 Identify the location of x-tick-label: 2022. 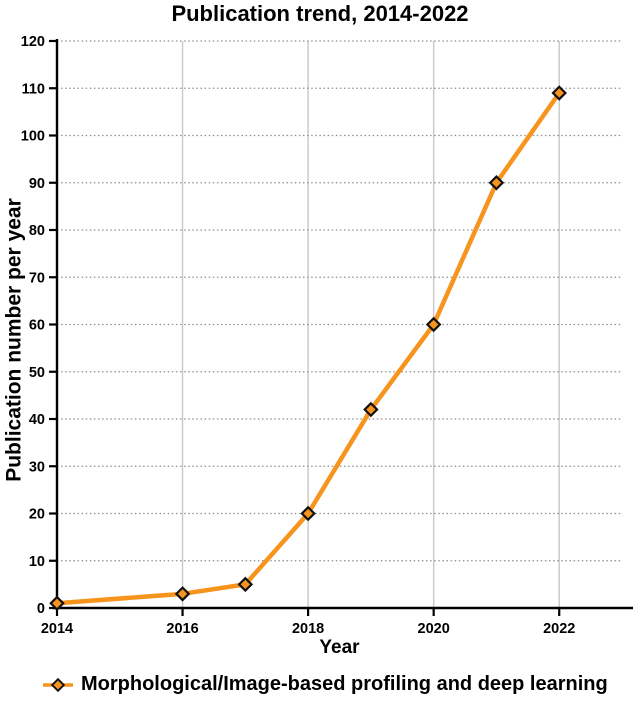
(559, 629).